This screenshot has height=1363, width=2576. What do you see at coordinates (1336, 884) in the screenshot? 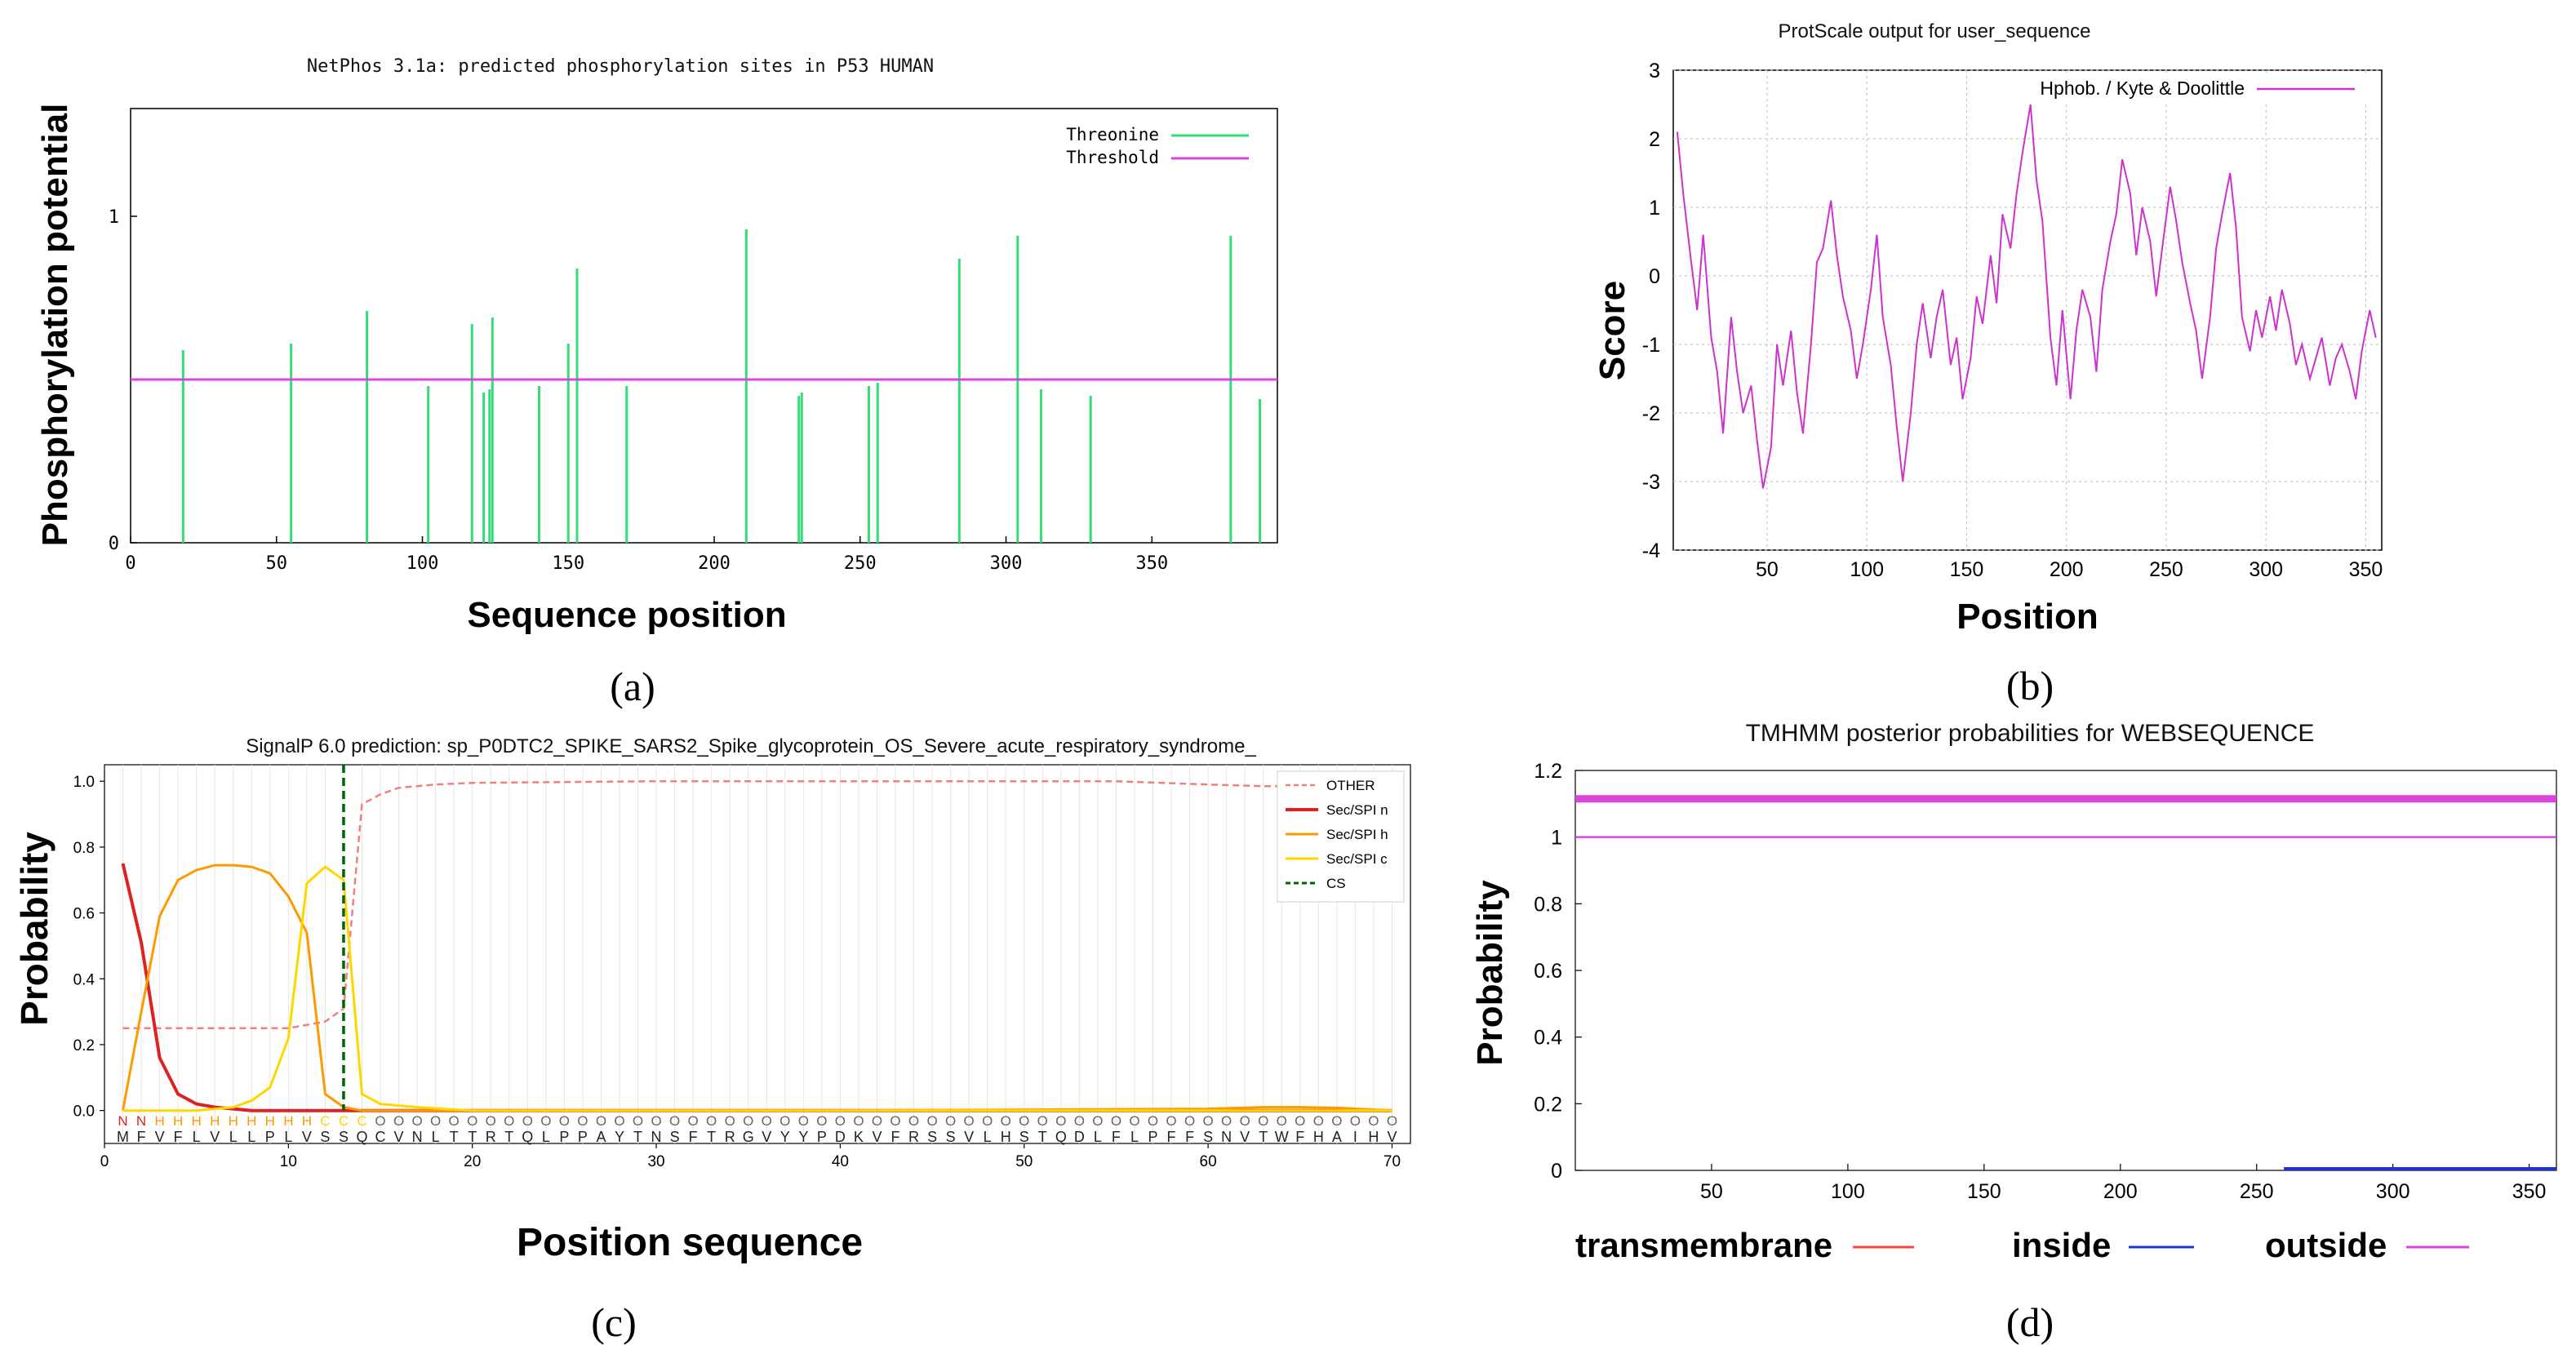
I see `legend-label-cs: CS` at bounding box center [1336, 884].